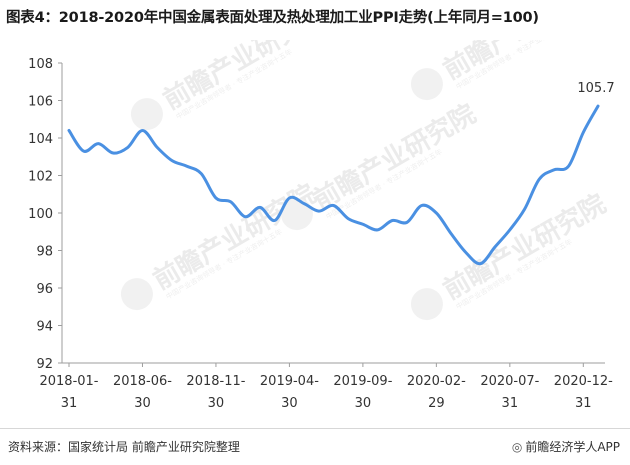  Describe the element at coordinates (44, 327) in the screenshot. I see `y-tick-label: 94` at that location.